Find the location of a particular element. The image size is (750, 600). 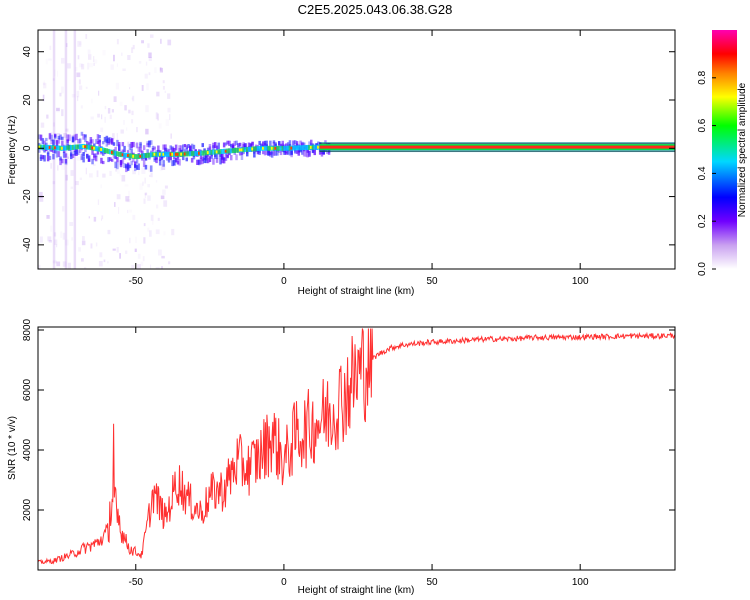

y-tick-label: 0 is located at coordinates (27, 148).